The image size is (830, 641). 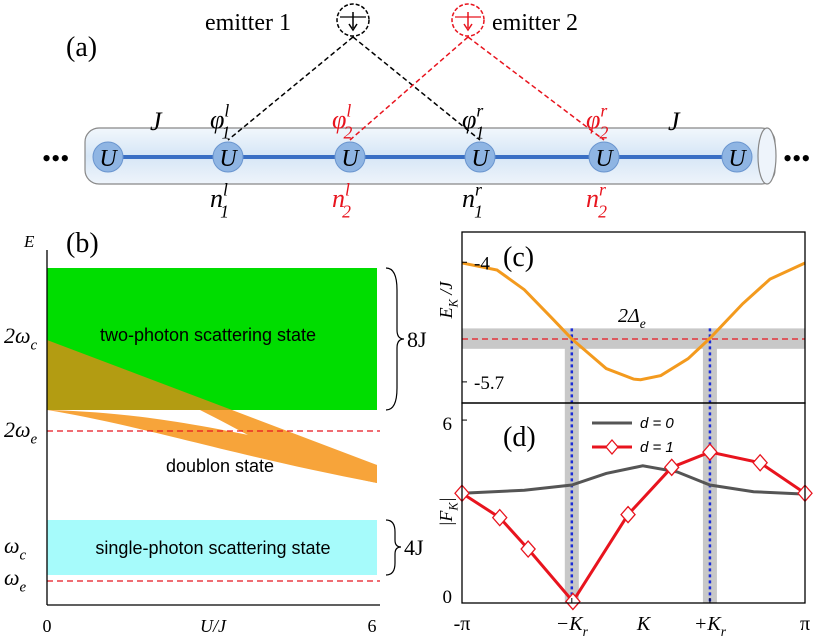 I want to click on y-tick-label: 0, so click(x=448, y=597).